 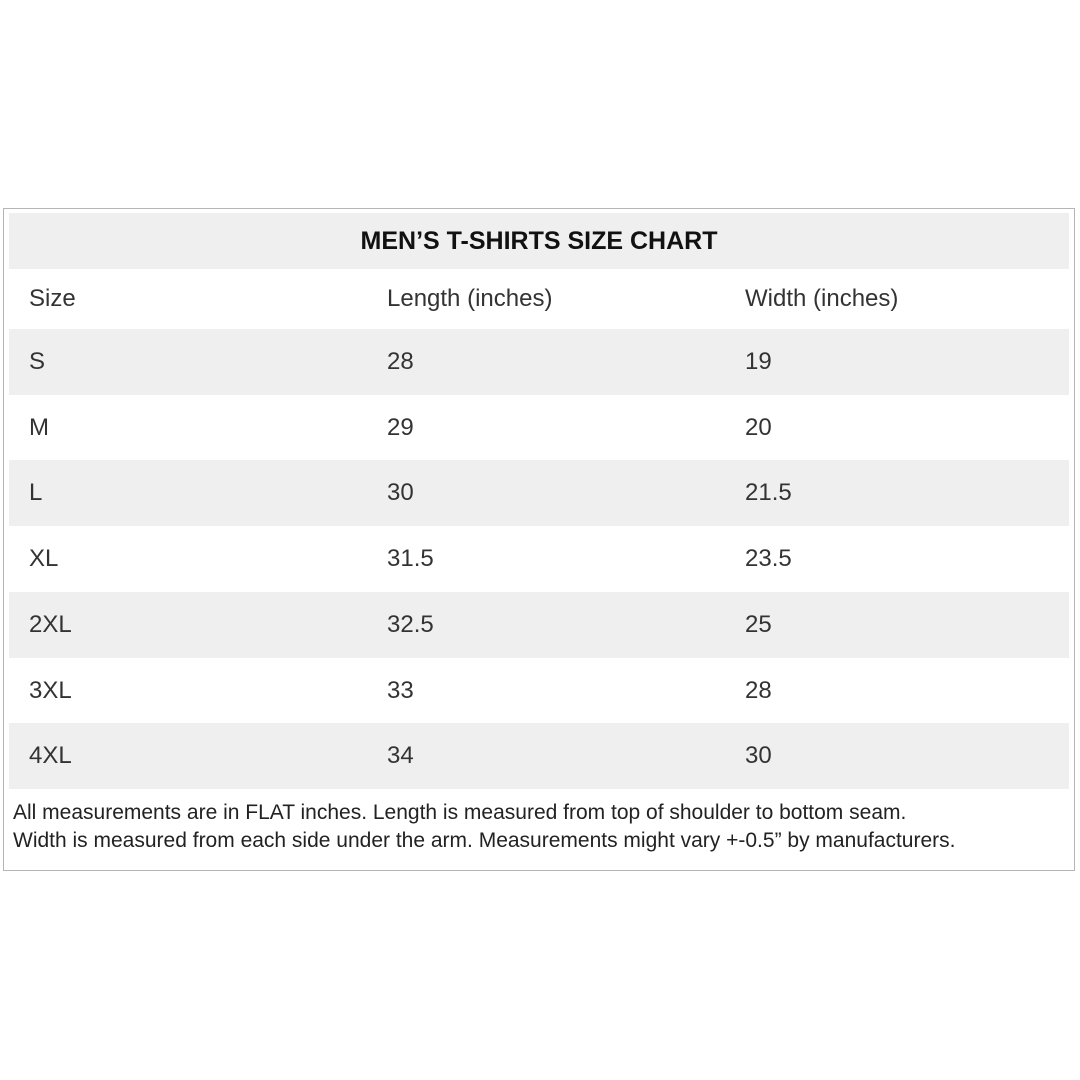 What do you see at coordinates (539, 241) in the screenshot?
I see `table-title: MEN’S T-SHIRTS SIZE CHART` at bounding box center [539, 241].